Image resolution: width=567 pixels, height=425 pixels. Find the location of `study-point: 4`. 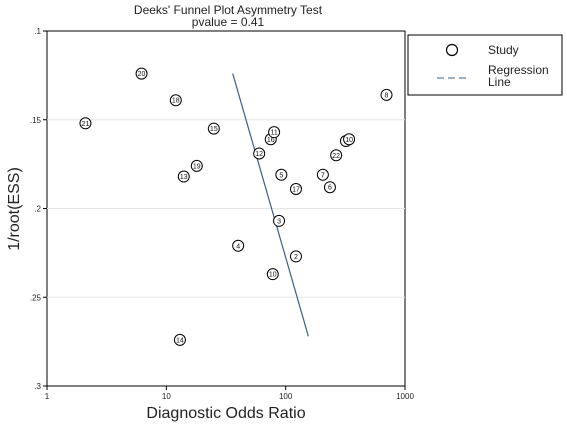

study-point: 4 is located at coordinates (238, 245).